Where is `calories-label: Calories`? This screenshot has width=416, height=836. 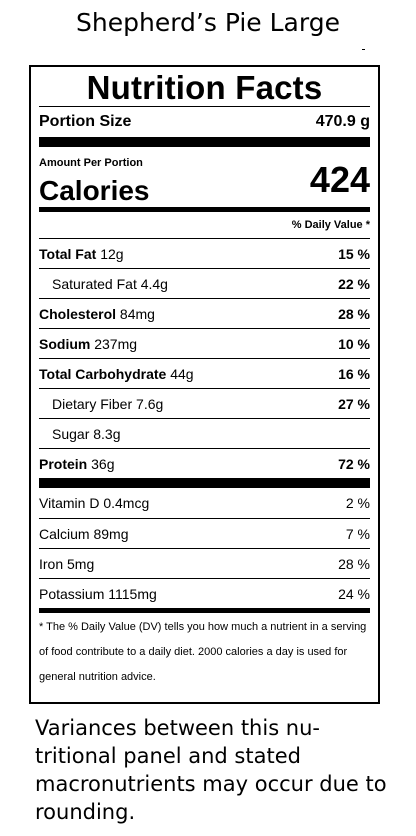
calories-label: Calories is located at coordinates (94, 190).